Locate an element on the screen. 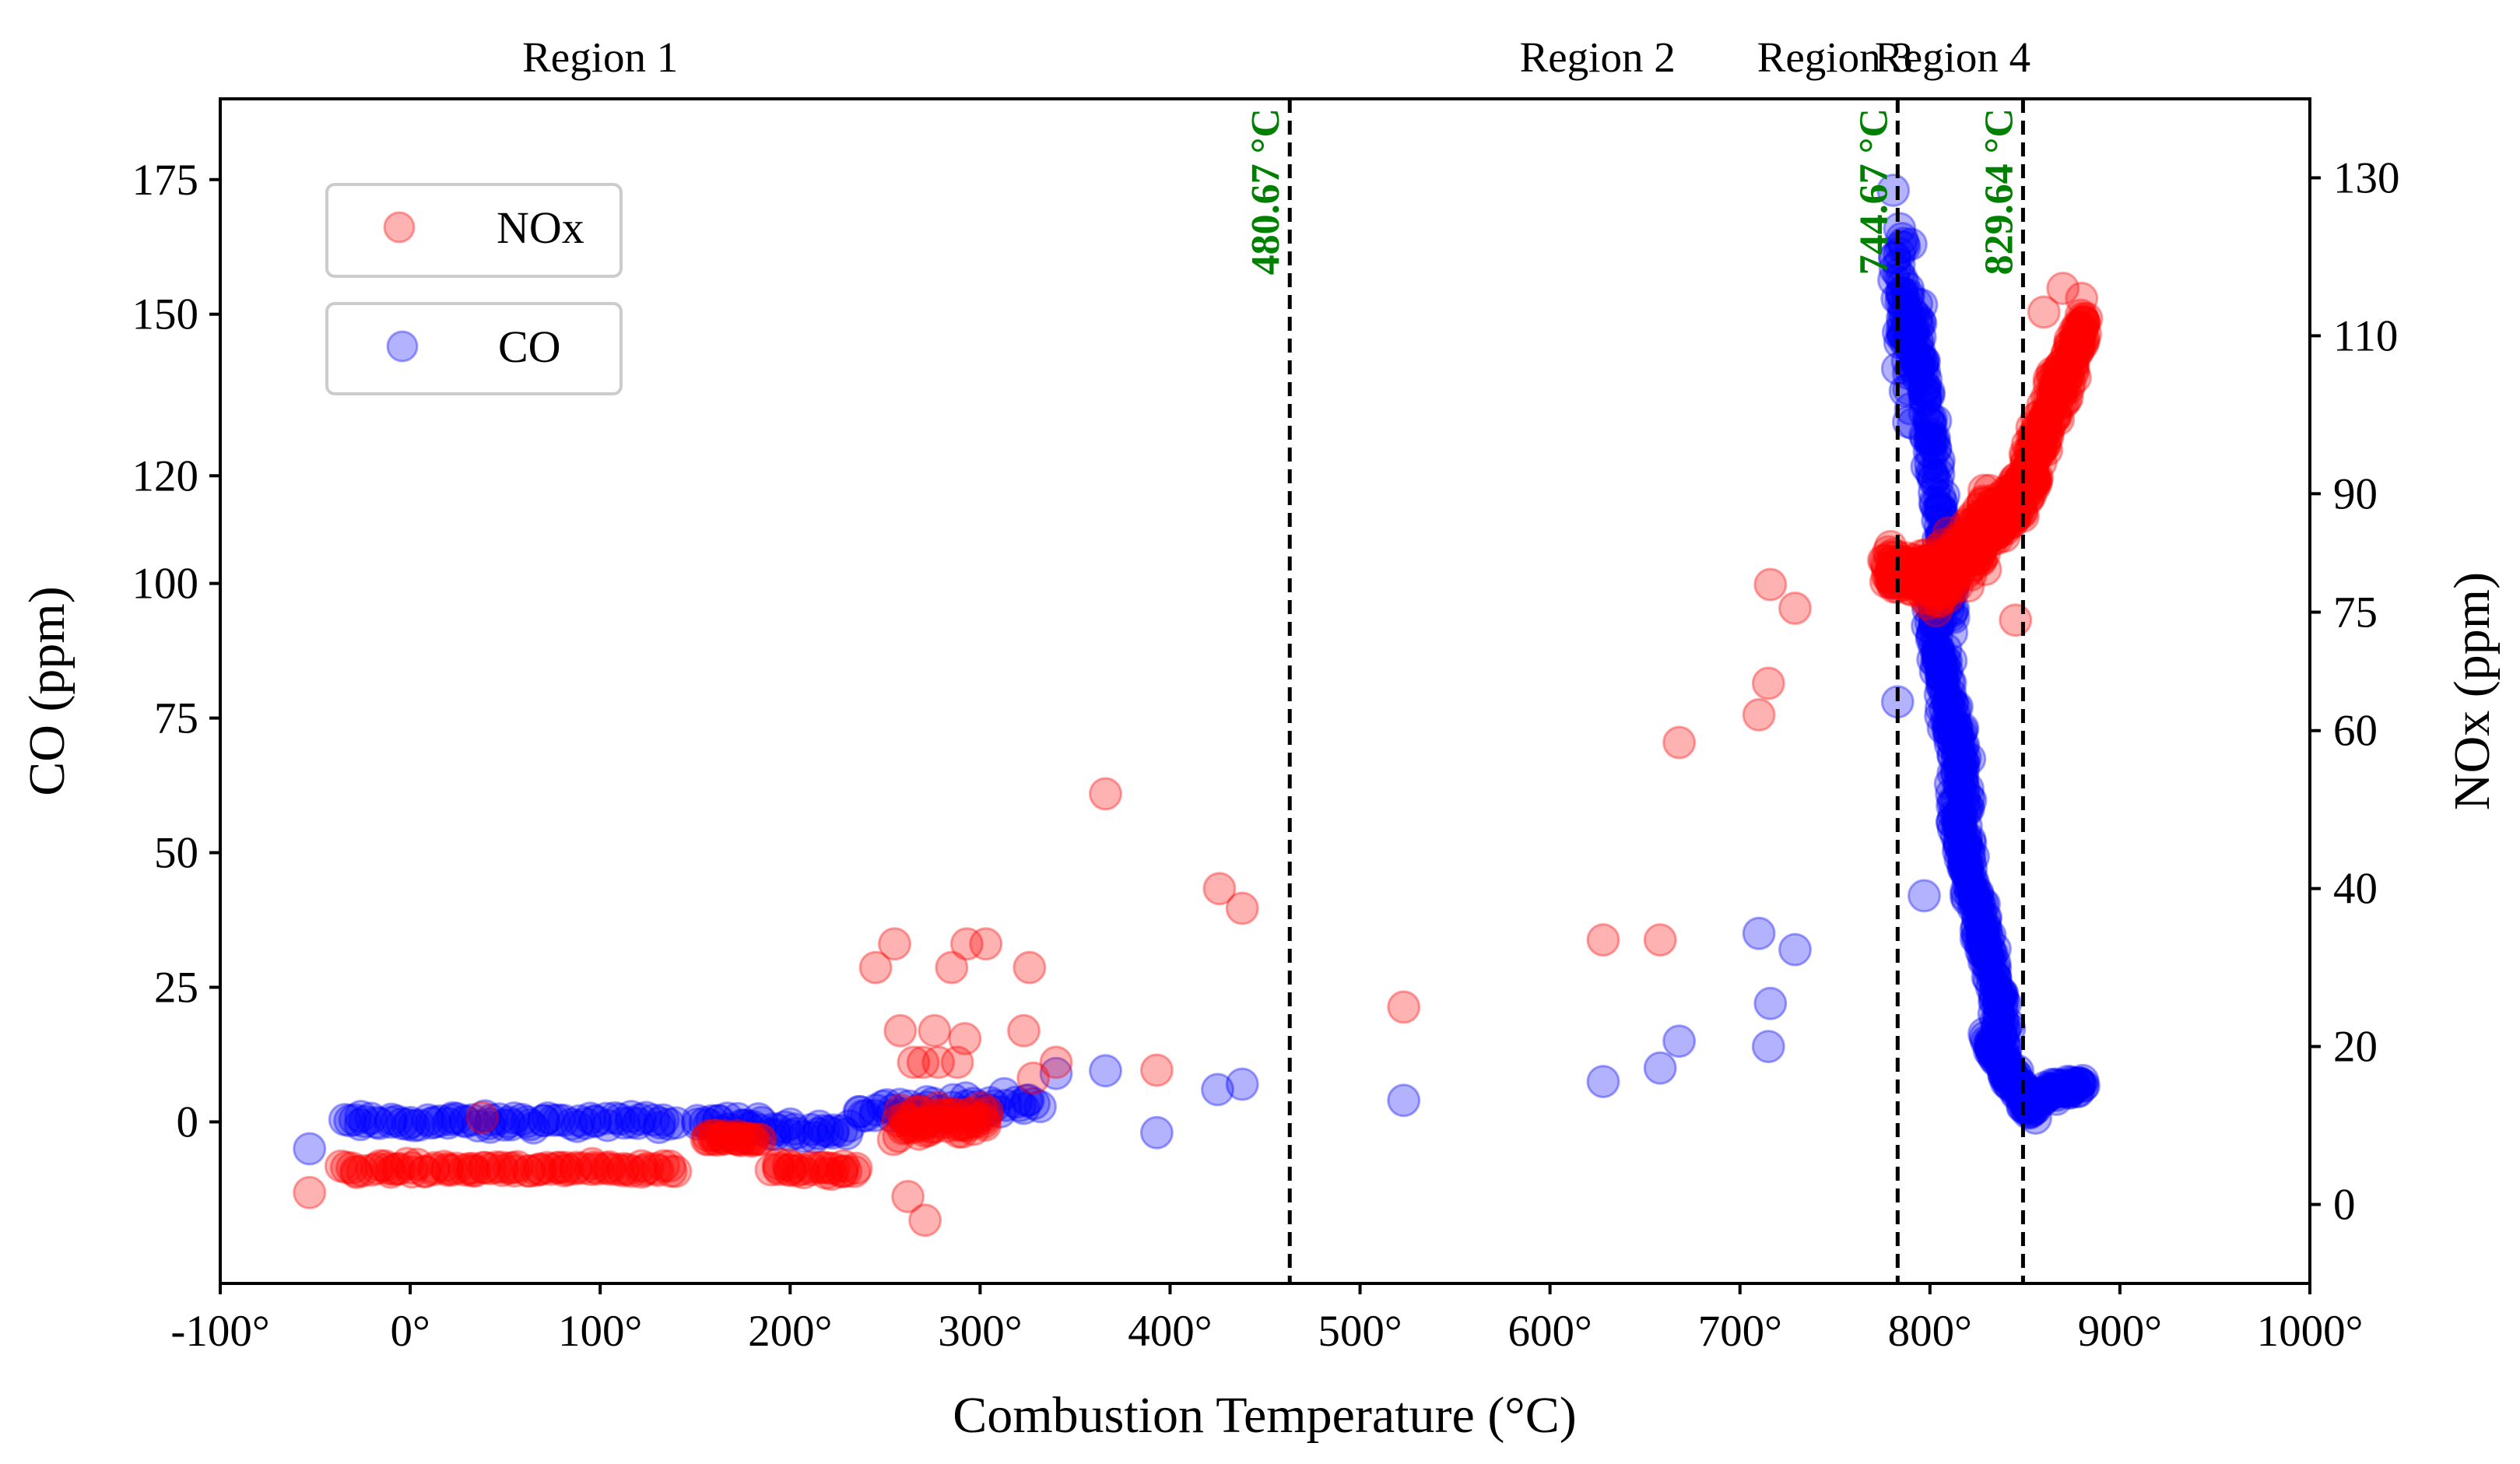 The image size is (2520, 1464). threshold-label: 480.67 °C is located at coordinates (1266, 191).